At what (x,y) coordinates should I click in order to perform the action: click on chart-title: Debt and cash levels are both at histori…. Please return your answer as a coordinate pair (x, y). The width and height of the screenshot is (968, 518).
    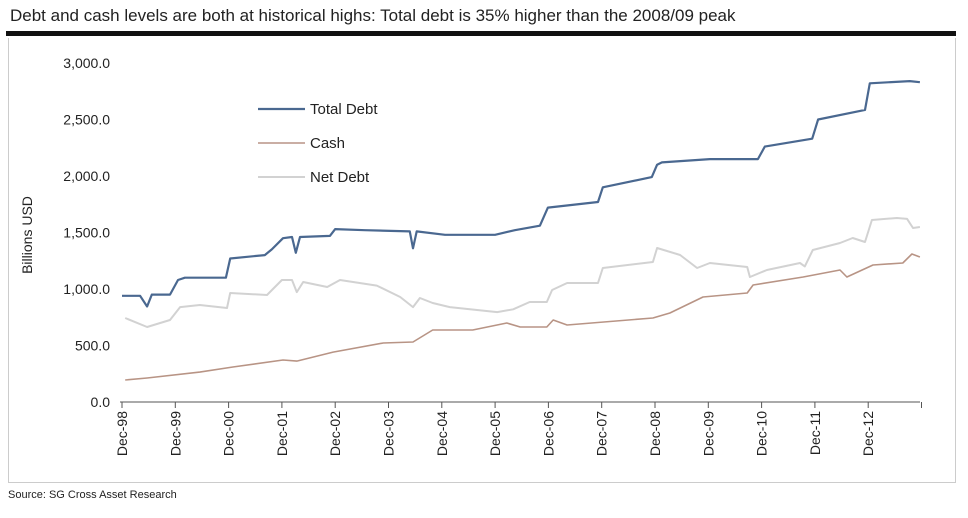
    Looking at the image, I should click on (373, 15).